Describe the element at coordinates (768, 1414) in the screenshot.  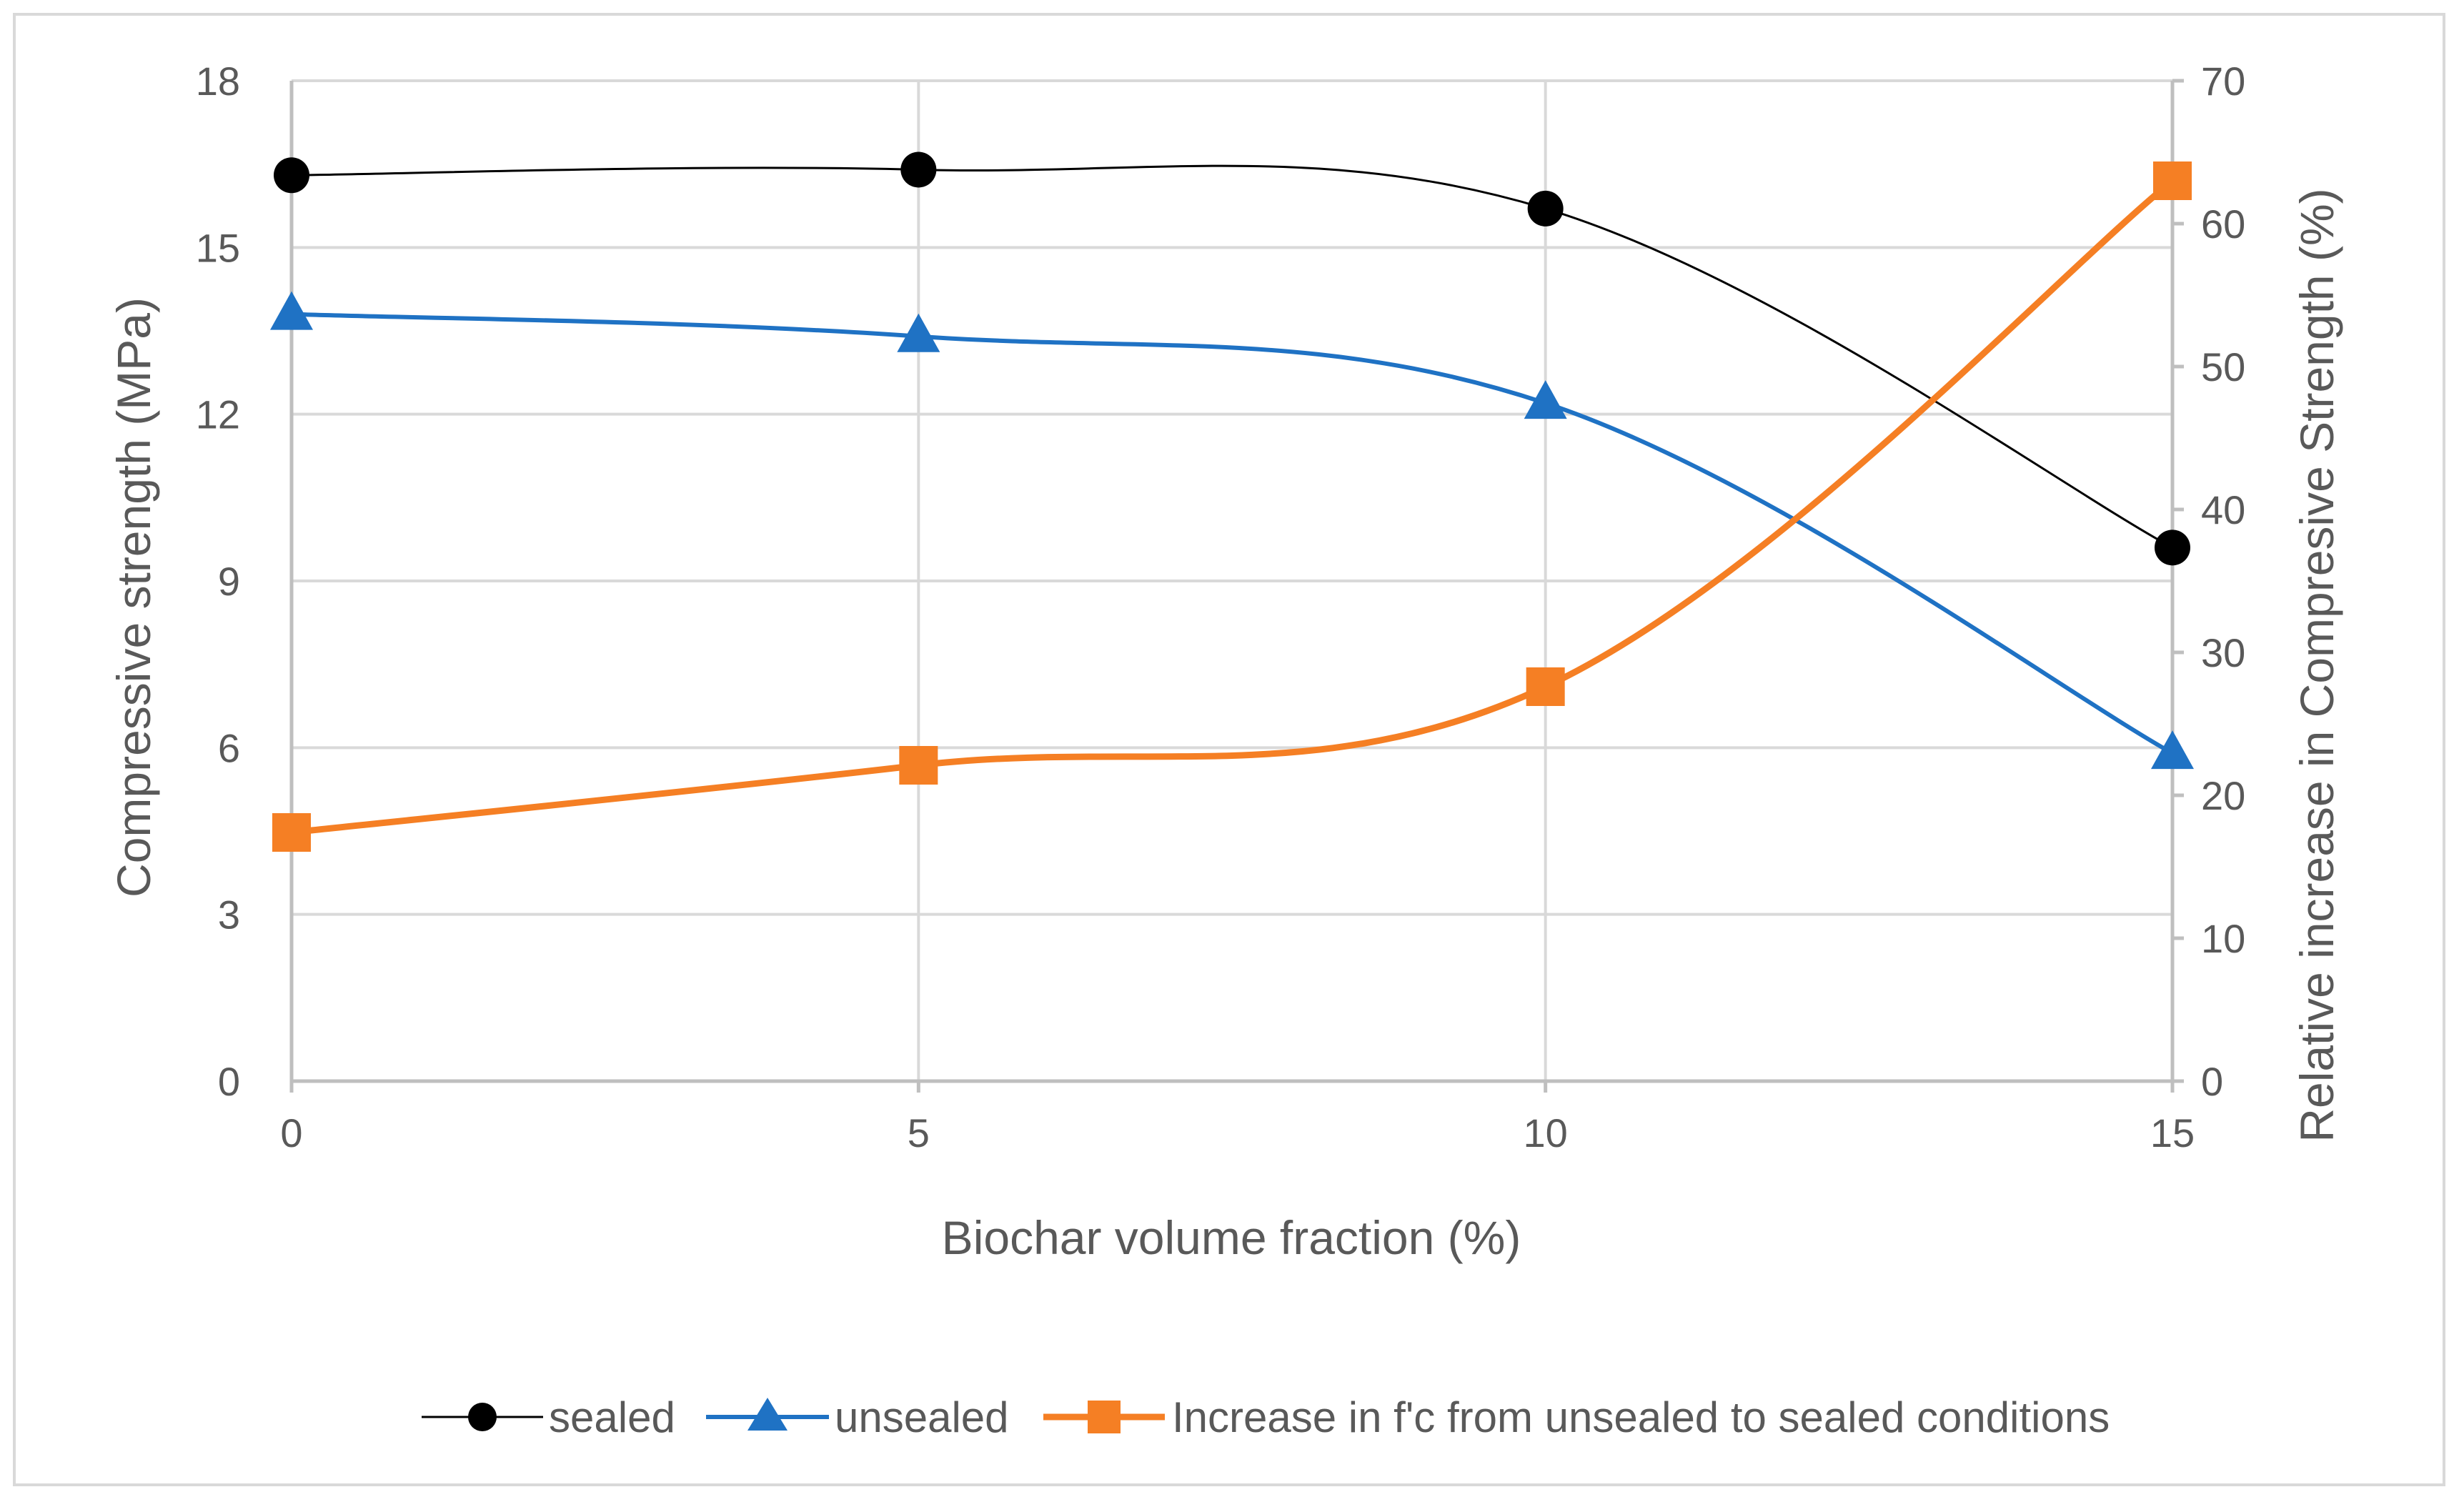
I see `legend-marker-unsealed` at that location.